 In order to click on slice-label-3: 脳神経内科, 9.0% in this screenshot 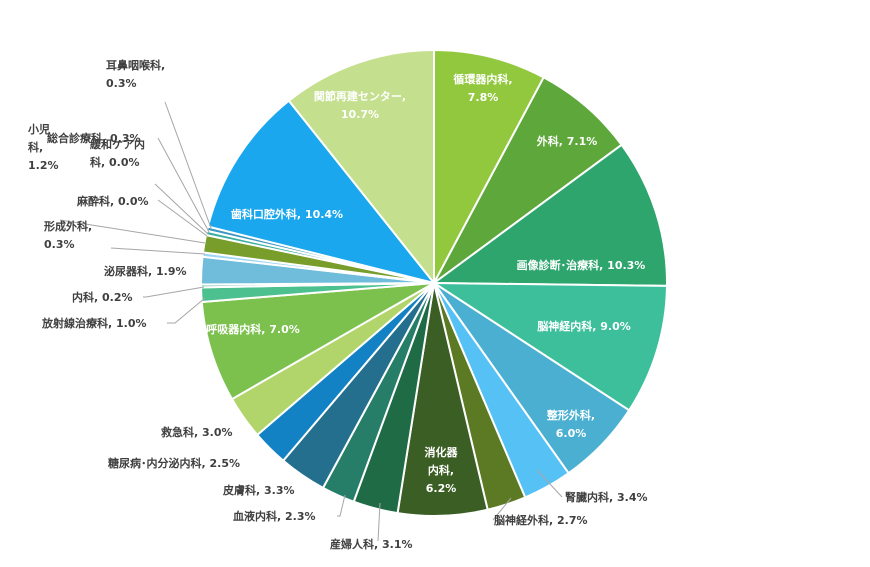, I will do `click(584, 326)`.